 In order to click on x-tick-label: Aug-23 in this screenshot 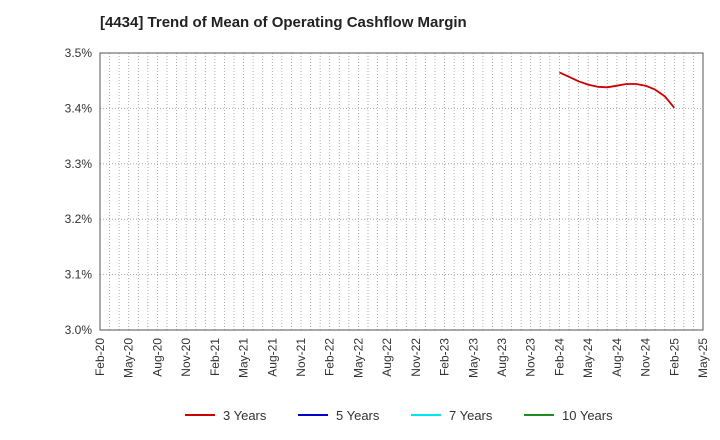, I will do `click(502, 357)`.